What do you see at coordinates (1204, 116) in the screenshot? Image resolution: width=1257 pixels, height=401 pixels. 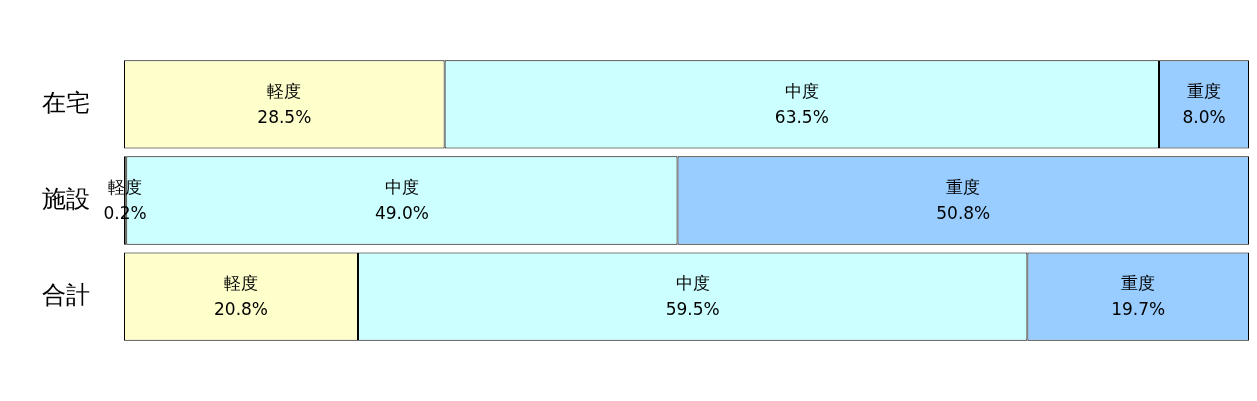 I see `data-label: 8.0%` at bounding box center [1204, 116].